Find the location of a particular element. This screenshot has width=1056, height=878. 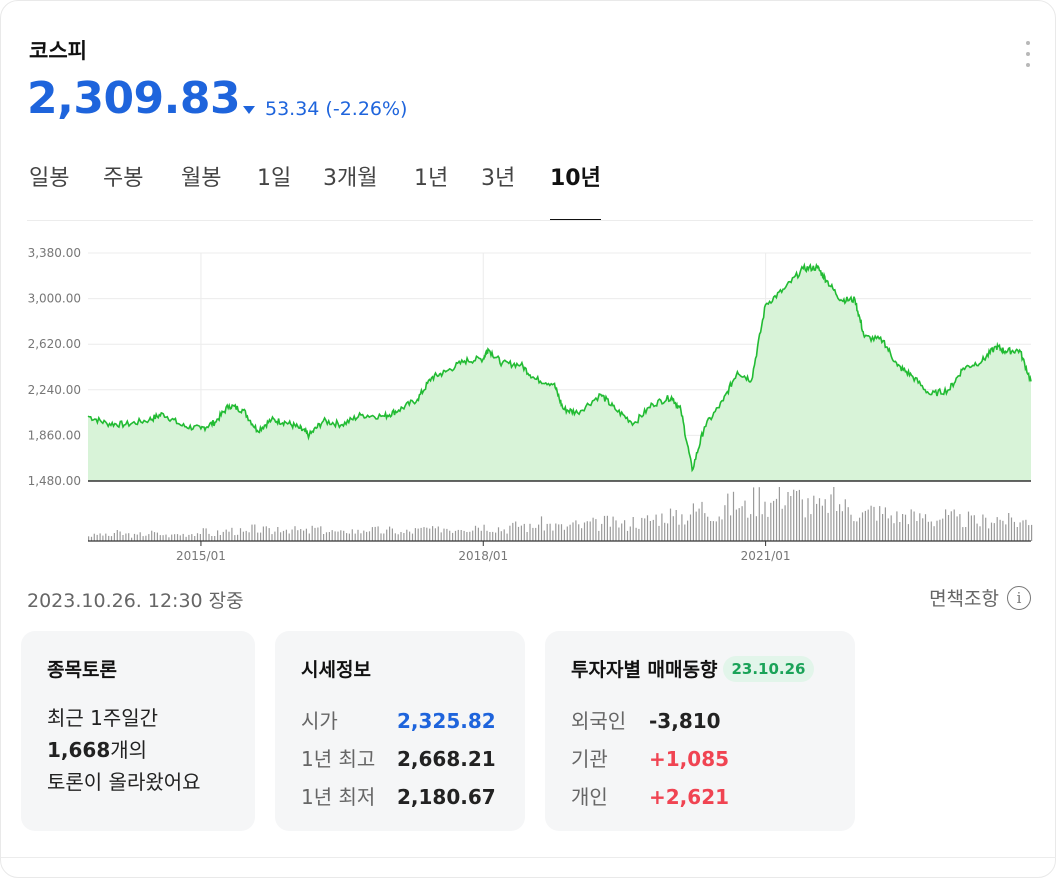

tab-3month: 3개월 is located at coordinates (350, 178).